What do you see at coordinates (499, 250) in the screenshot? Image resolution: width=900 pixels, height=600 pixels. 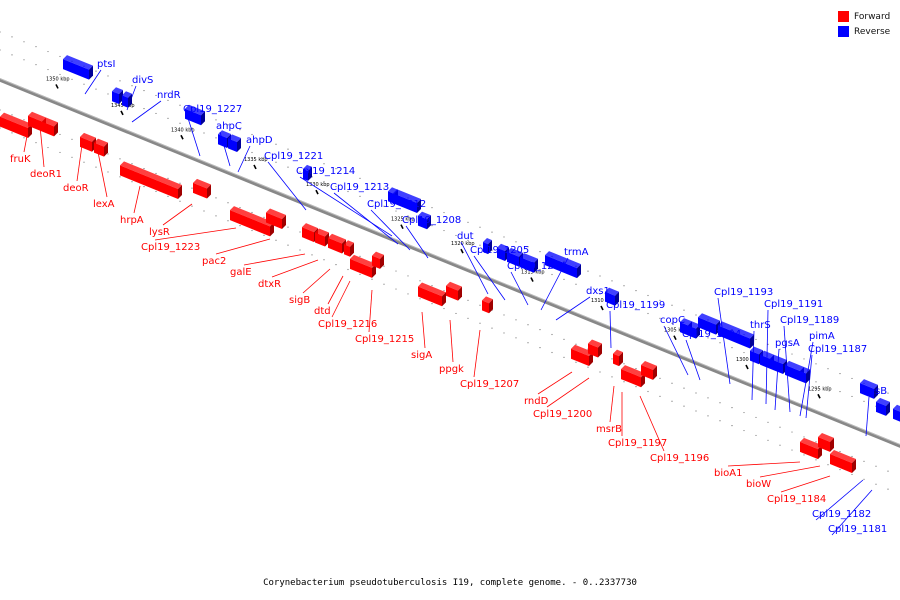 I see `reverse-gene-label: Cpl19_1205` at bounding box center [499, 250].